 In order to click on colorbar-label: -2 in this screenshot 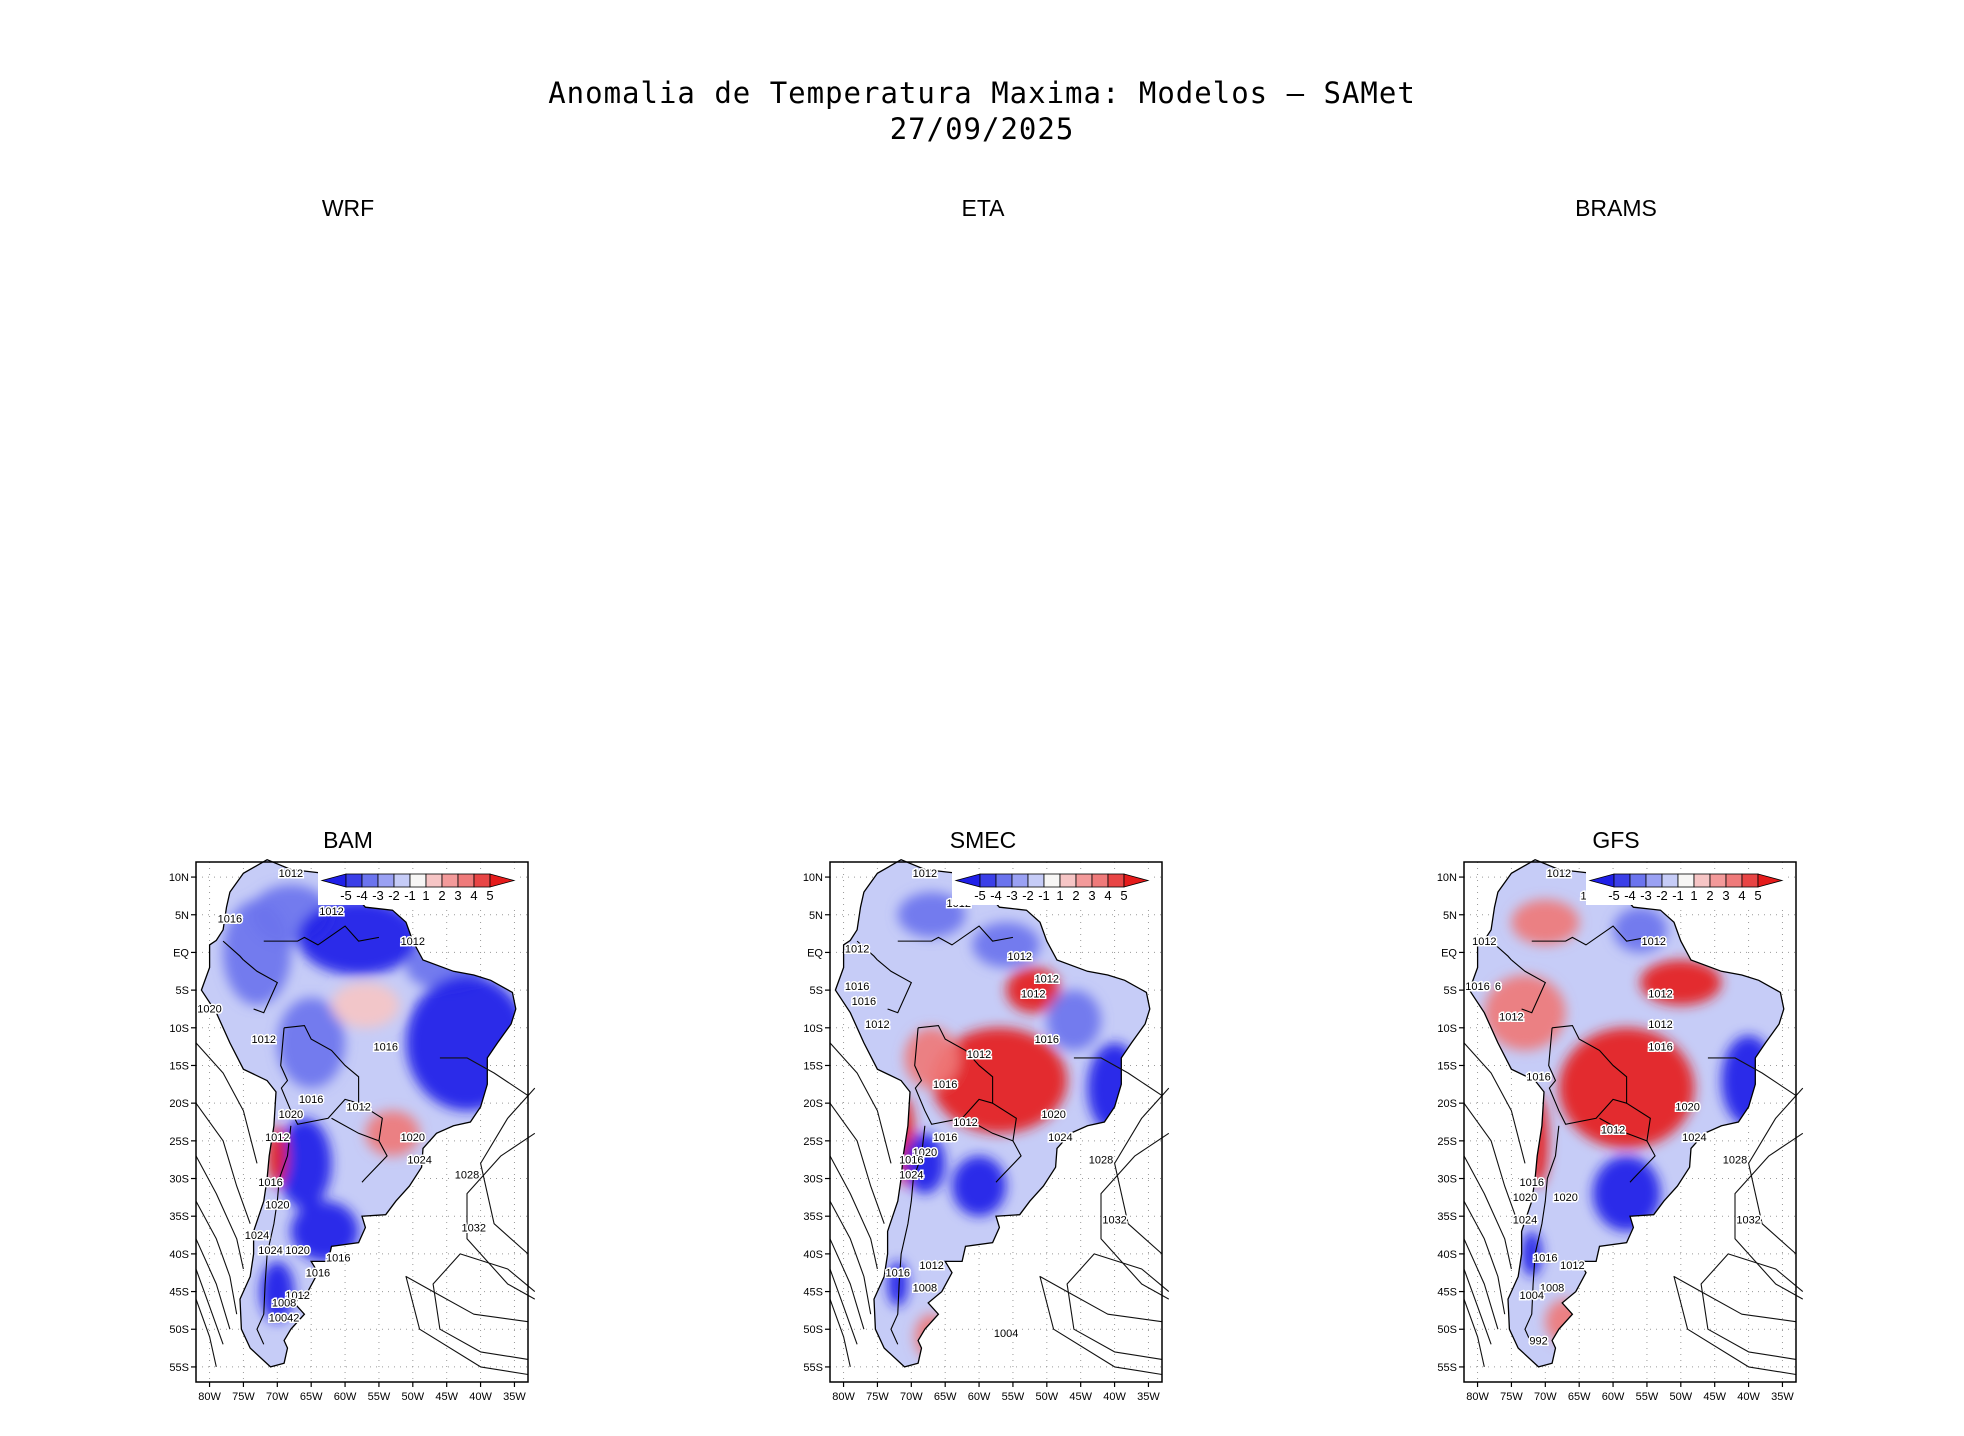, I will do `click(1028, 895)`.